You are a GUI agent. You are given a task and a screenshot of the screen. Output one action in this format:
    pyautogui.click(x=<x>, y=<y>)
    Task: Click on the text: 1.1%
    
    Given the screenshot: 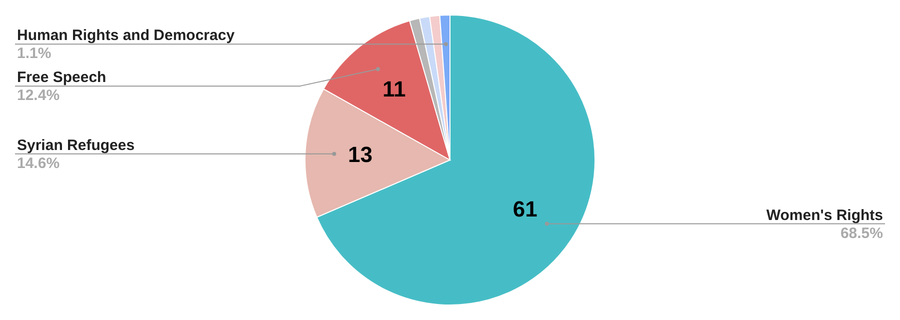 What is the action you would take?
    pyautogui.click(x=34, y=53)
    